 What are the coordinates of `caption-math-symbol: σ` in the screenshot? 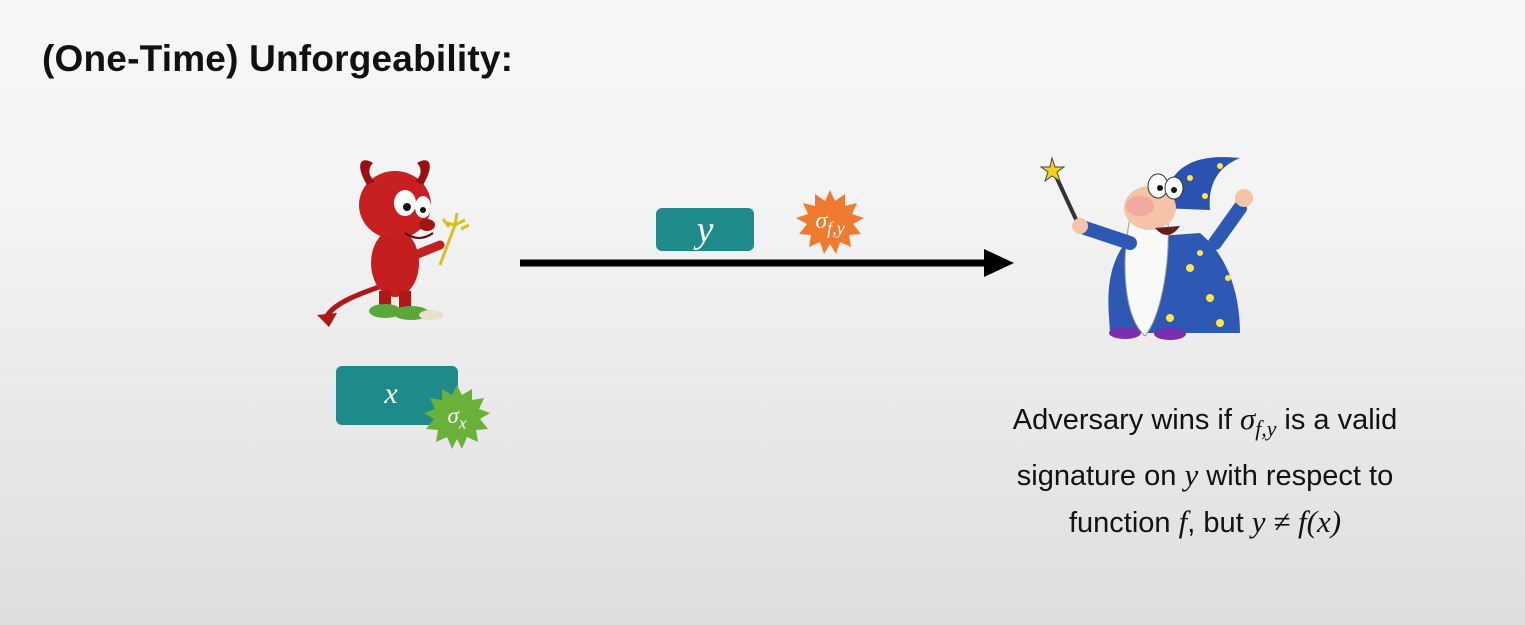 It's located at (1247, 418).